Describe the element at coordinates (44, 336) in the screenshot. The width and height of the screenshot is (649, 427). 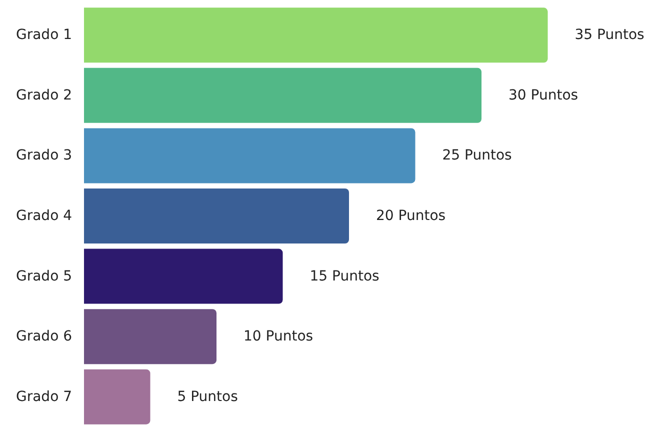
I see `y-tick-label: Grado 6` at that location.